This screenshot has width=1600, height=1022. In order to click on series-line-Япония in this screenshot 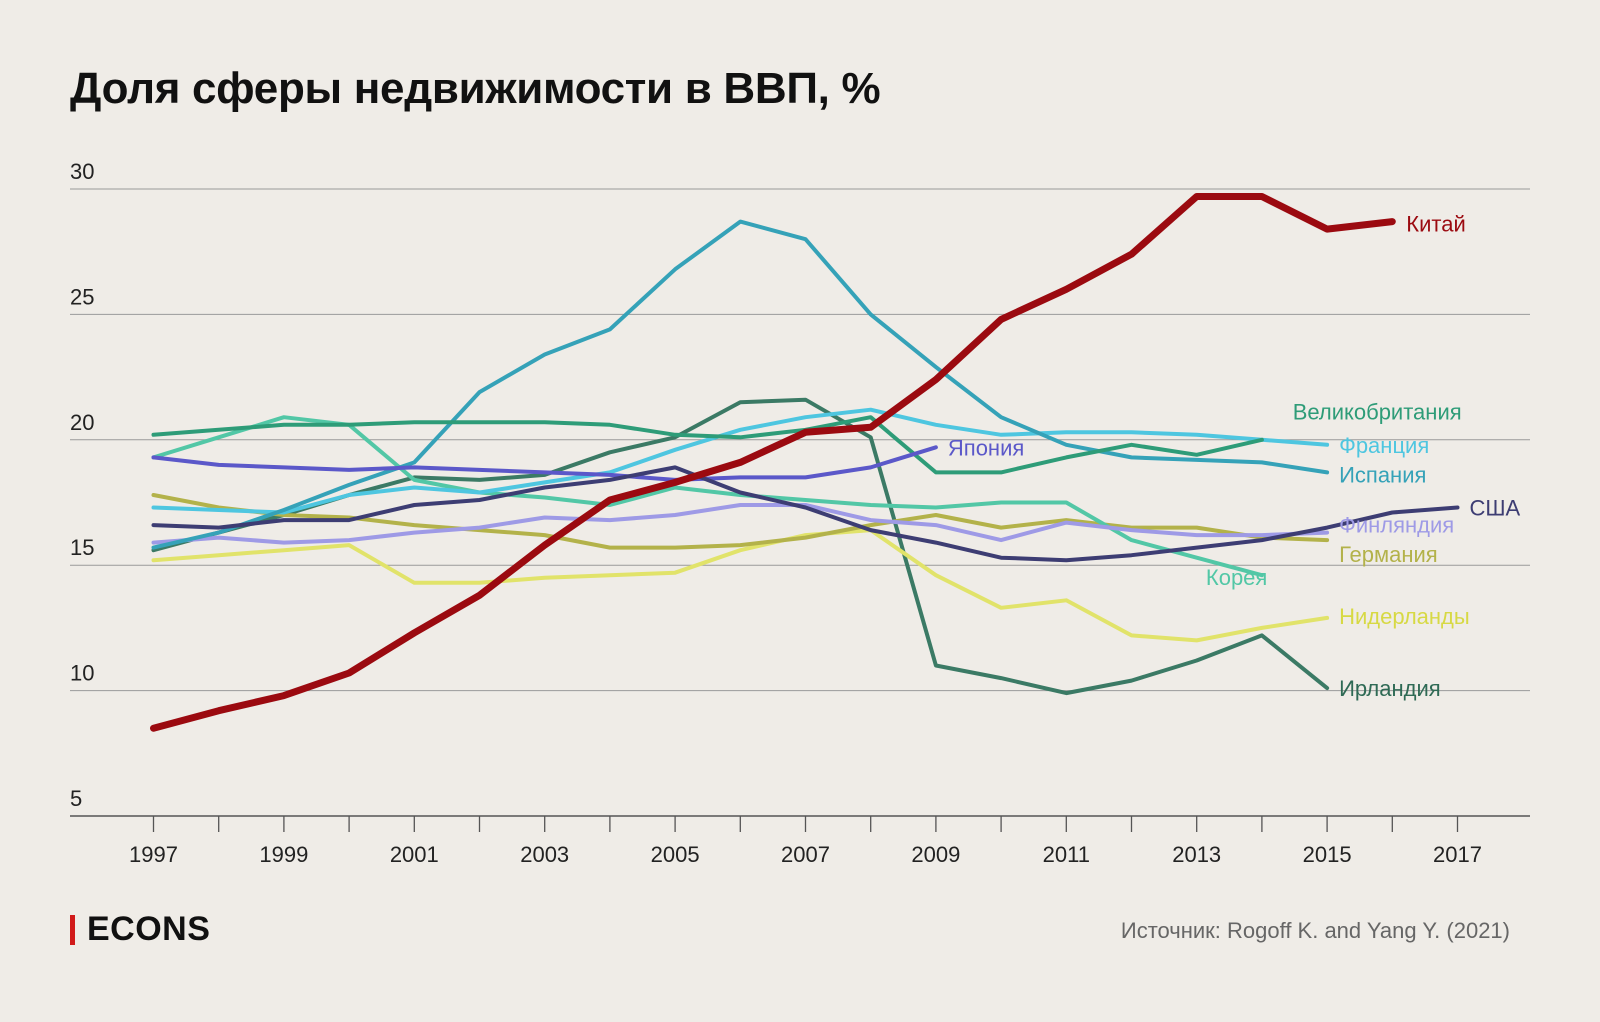, I will do `click(544, 463)`.